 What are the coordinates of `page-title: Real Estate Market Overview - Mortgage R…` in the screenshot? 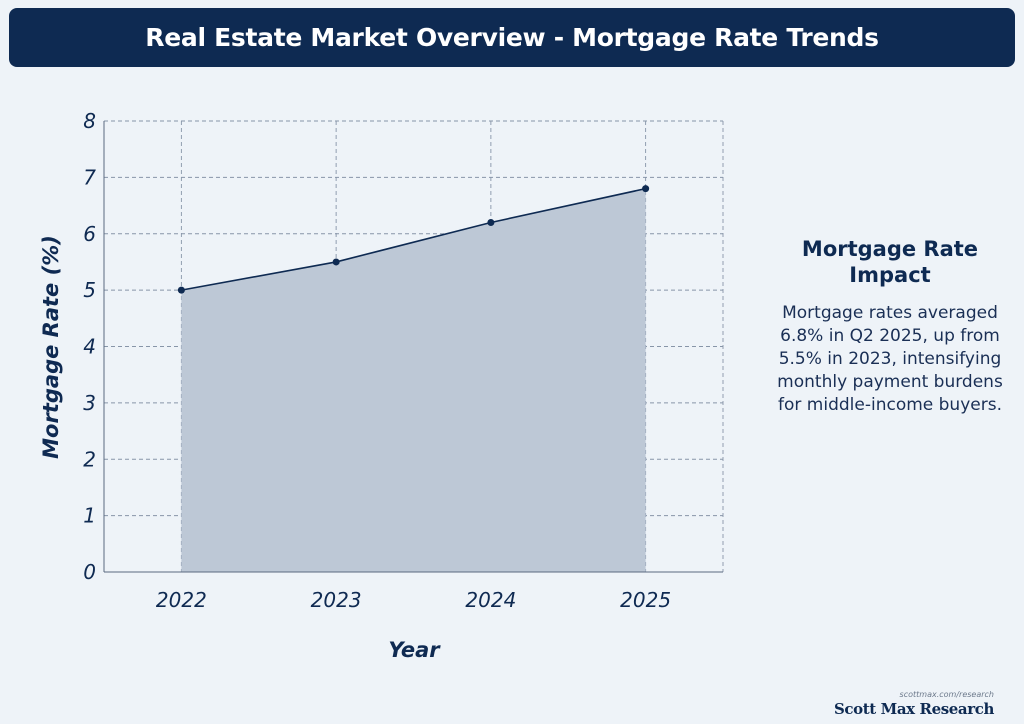 It's located at (512, 37).